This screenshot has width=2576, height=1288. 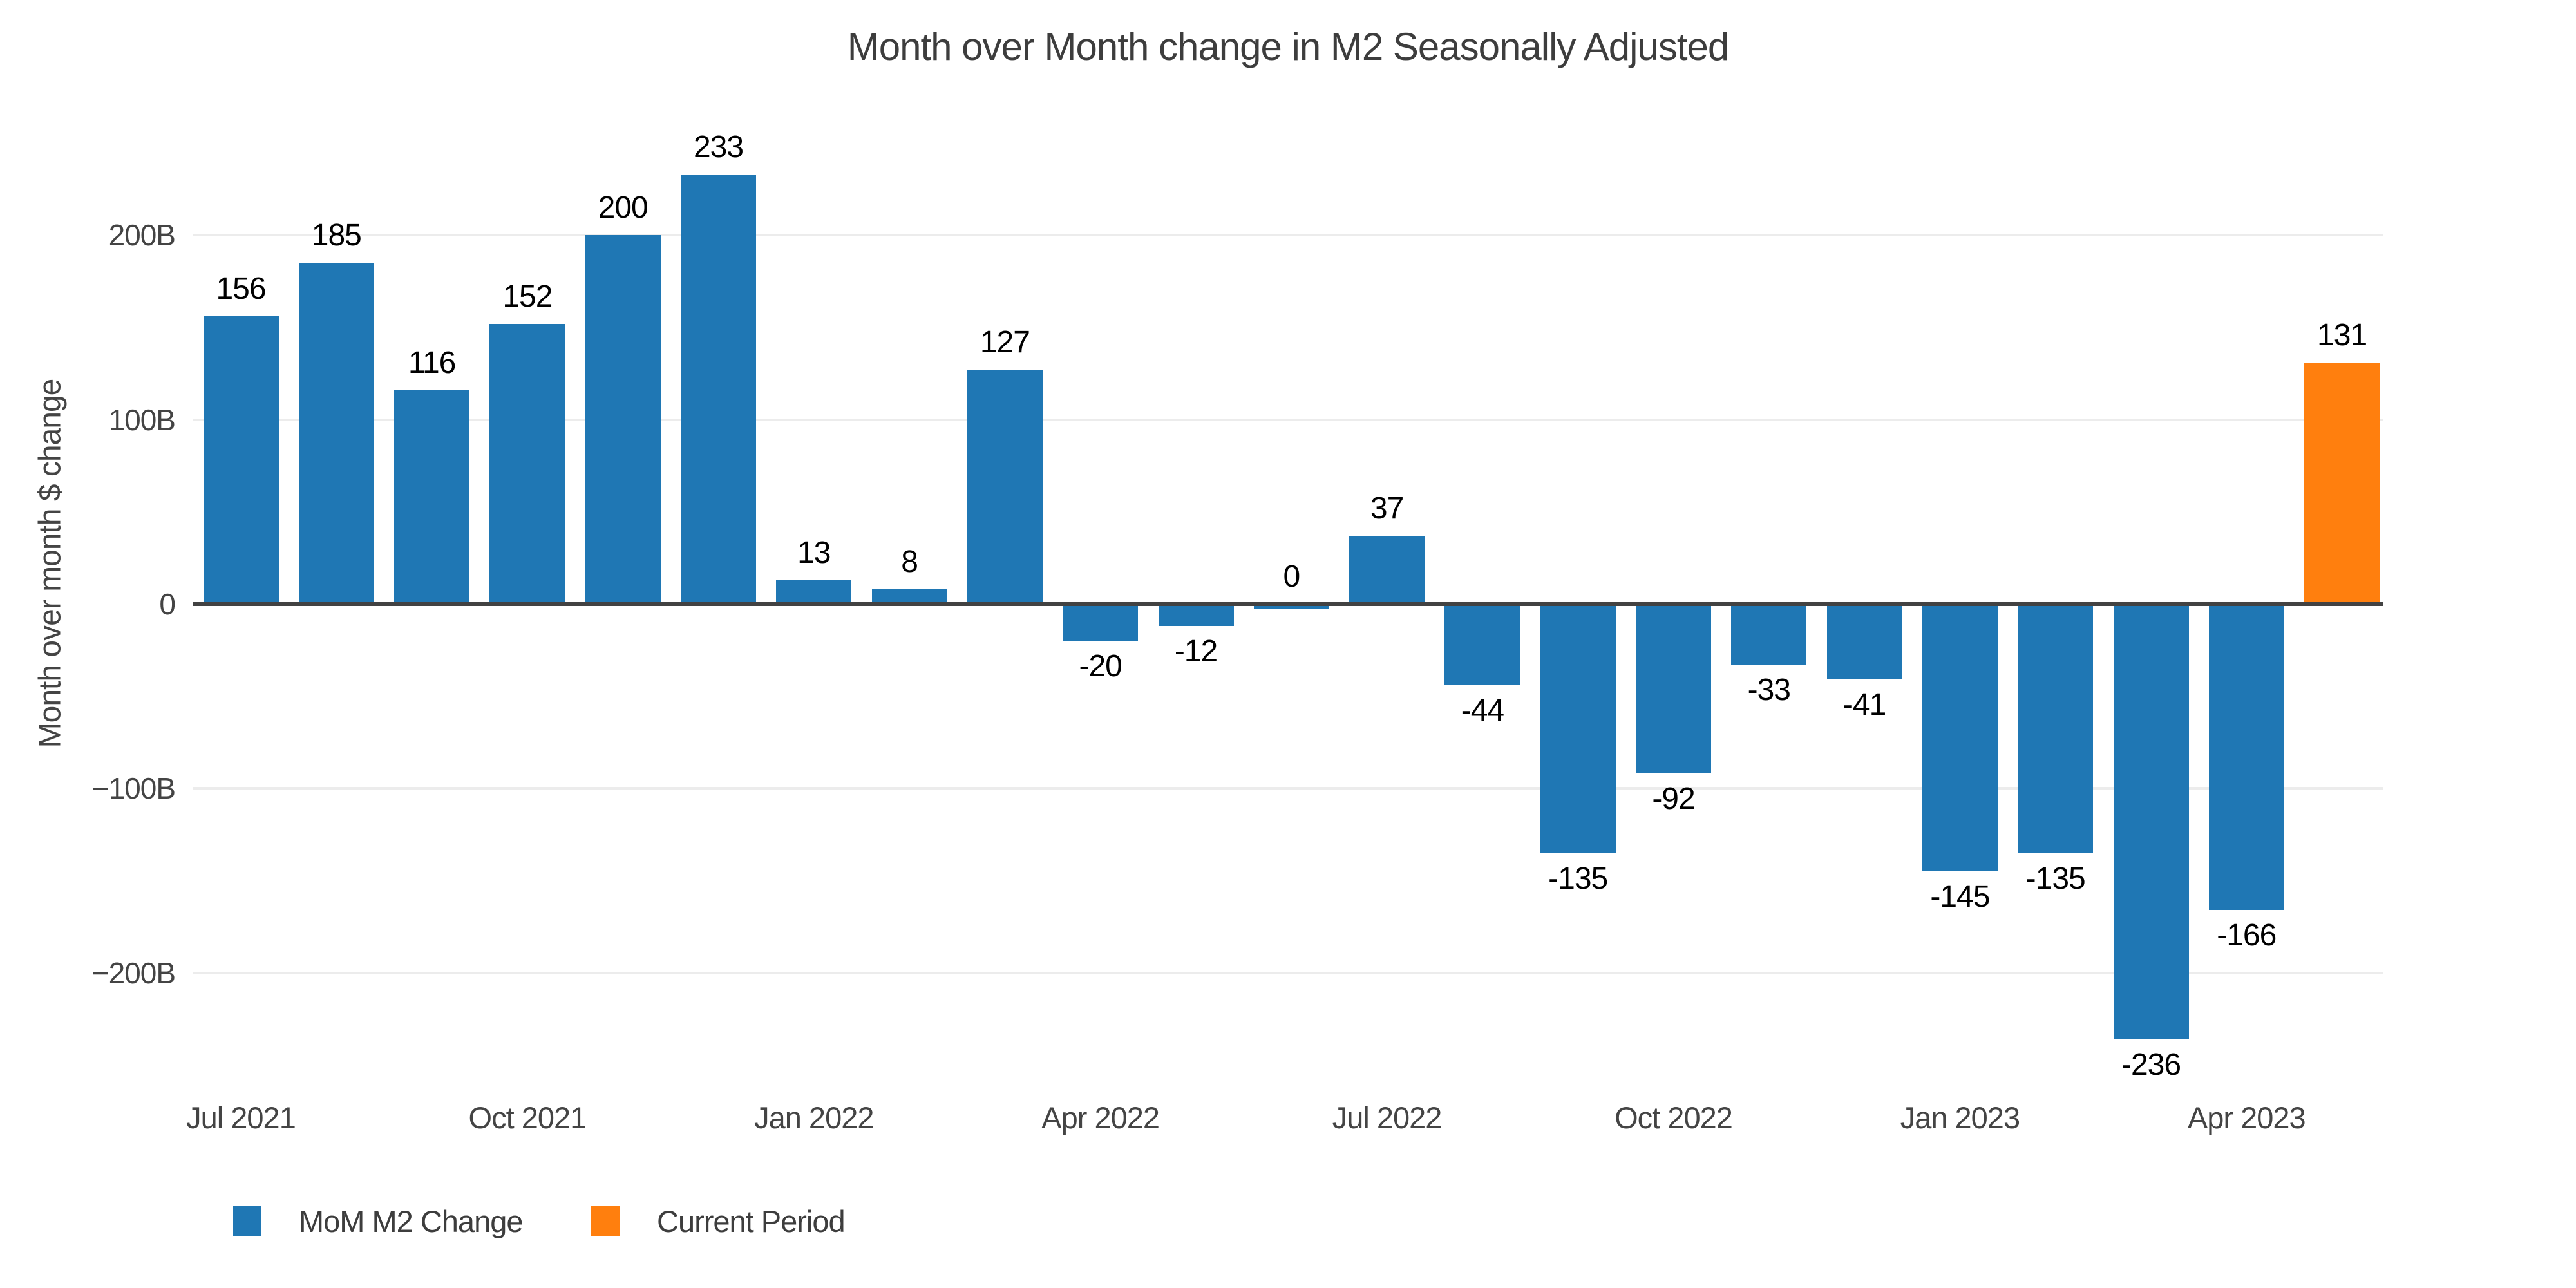 I want to click on legend-item-mom-m2-change: MoM M2 Change, so click(x=378, y=1221).